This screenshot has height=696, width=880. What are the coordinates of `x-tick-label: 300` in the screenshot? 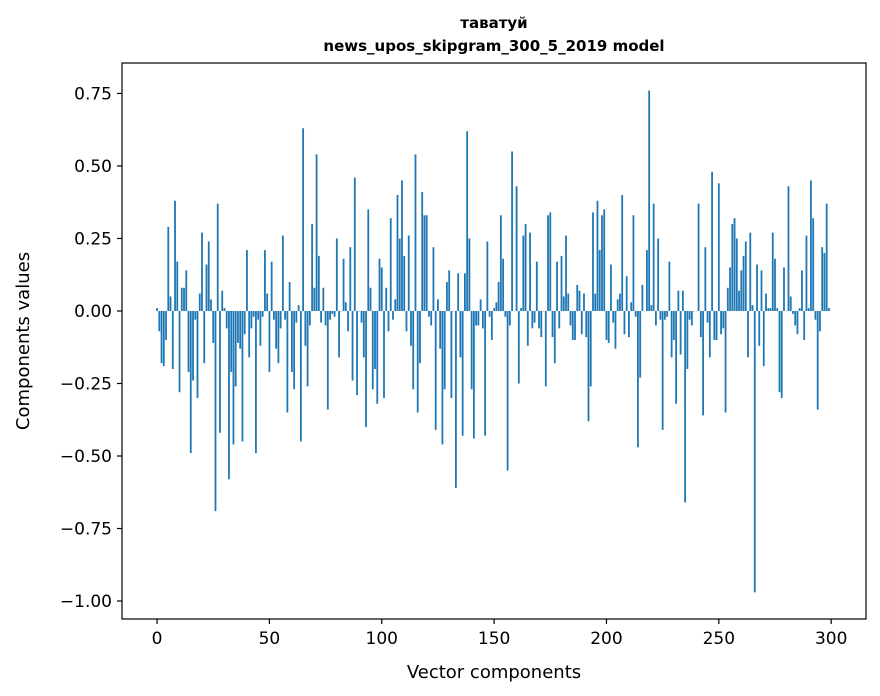 It's located at (831, 639).